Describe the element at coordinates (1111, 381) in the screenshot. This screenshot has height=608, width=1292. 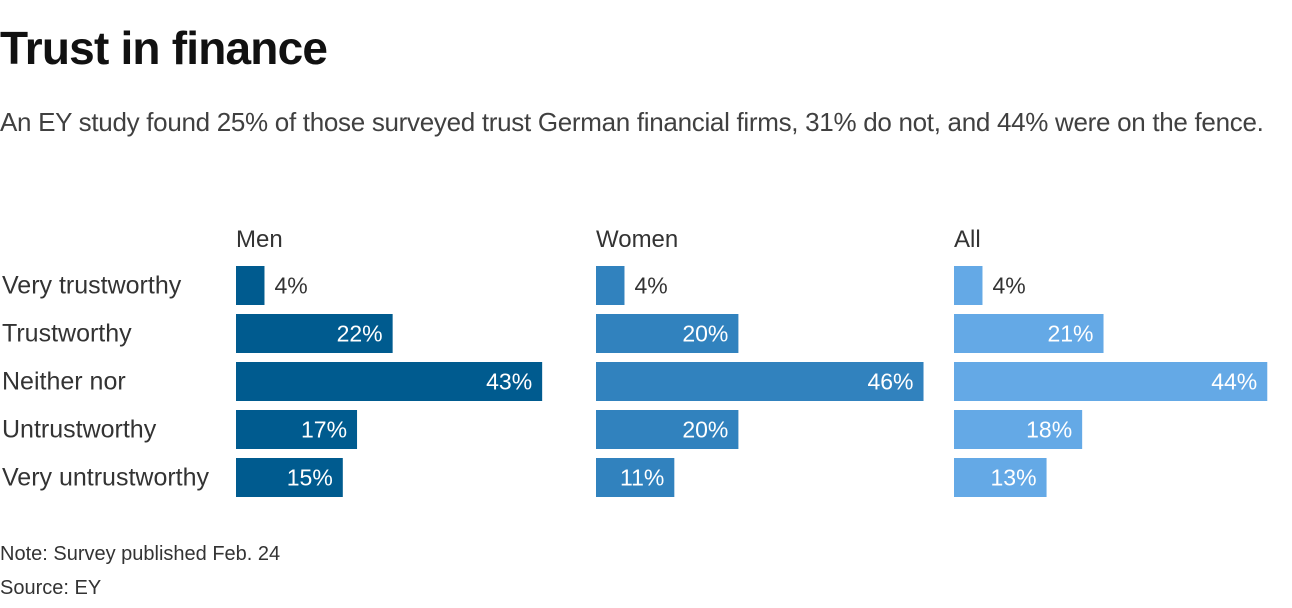
I see `bar-all-neither-nor` at that location.